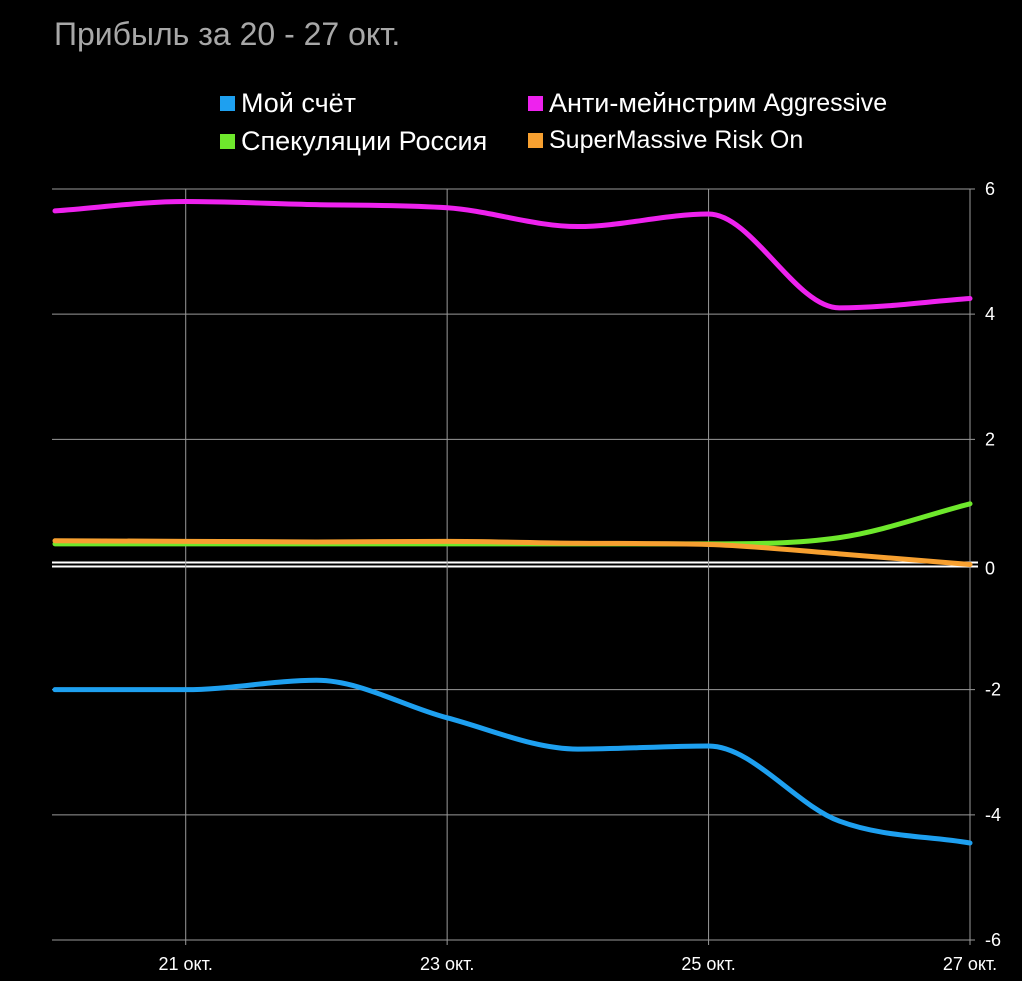 The height and width of the screenshot is (981, 1022). What do you see at coordinates (186, 964) in the screenshot?
I see `x-tick-label: 21 окт.` at bounding box center [186, 964].